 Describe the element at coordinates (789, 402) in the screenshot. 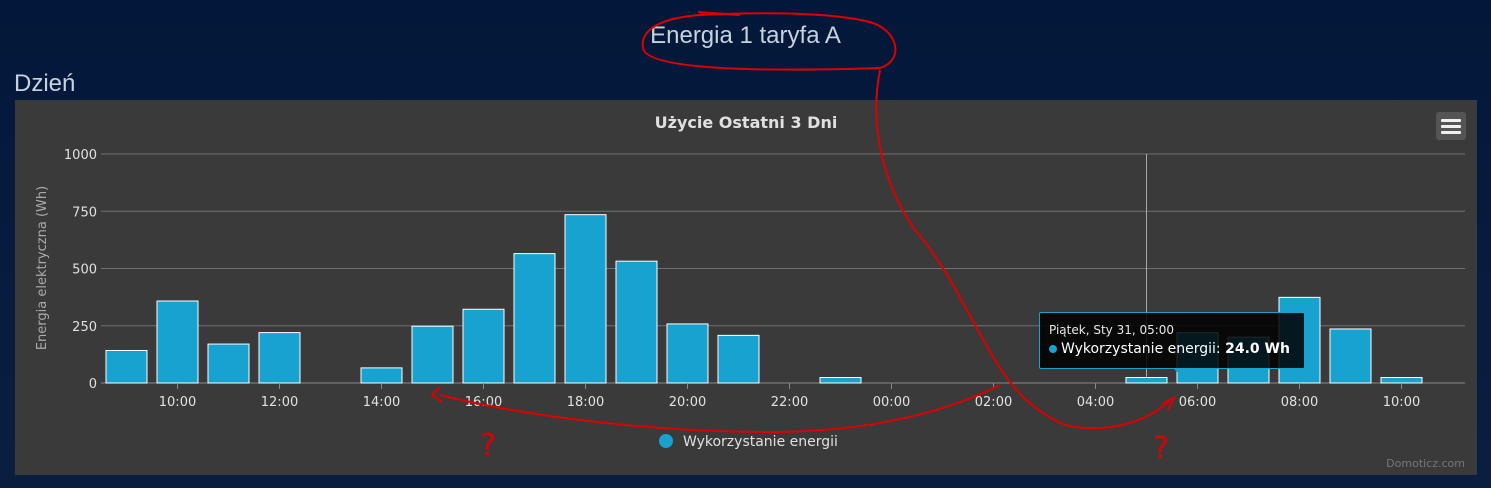

I see `x-tick-label: 22:00` at that location.